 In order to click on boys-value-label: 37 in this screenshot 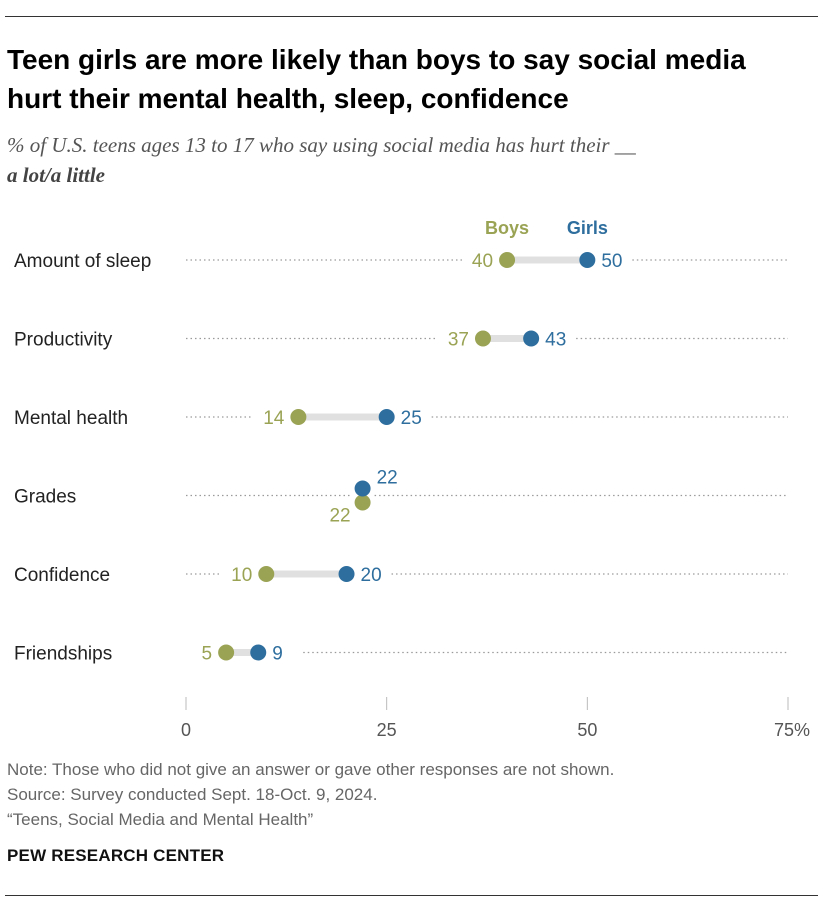, I will do `click(458, 340)`.